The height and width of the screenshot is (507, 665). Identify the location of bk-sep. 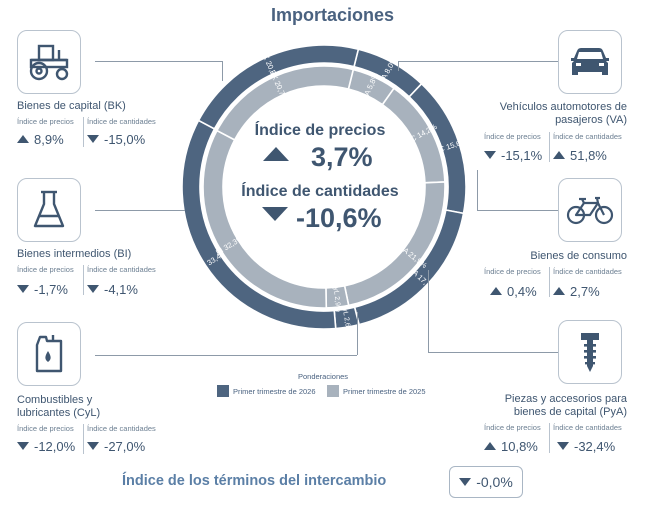
(83, 132).